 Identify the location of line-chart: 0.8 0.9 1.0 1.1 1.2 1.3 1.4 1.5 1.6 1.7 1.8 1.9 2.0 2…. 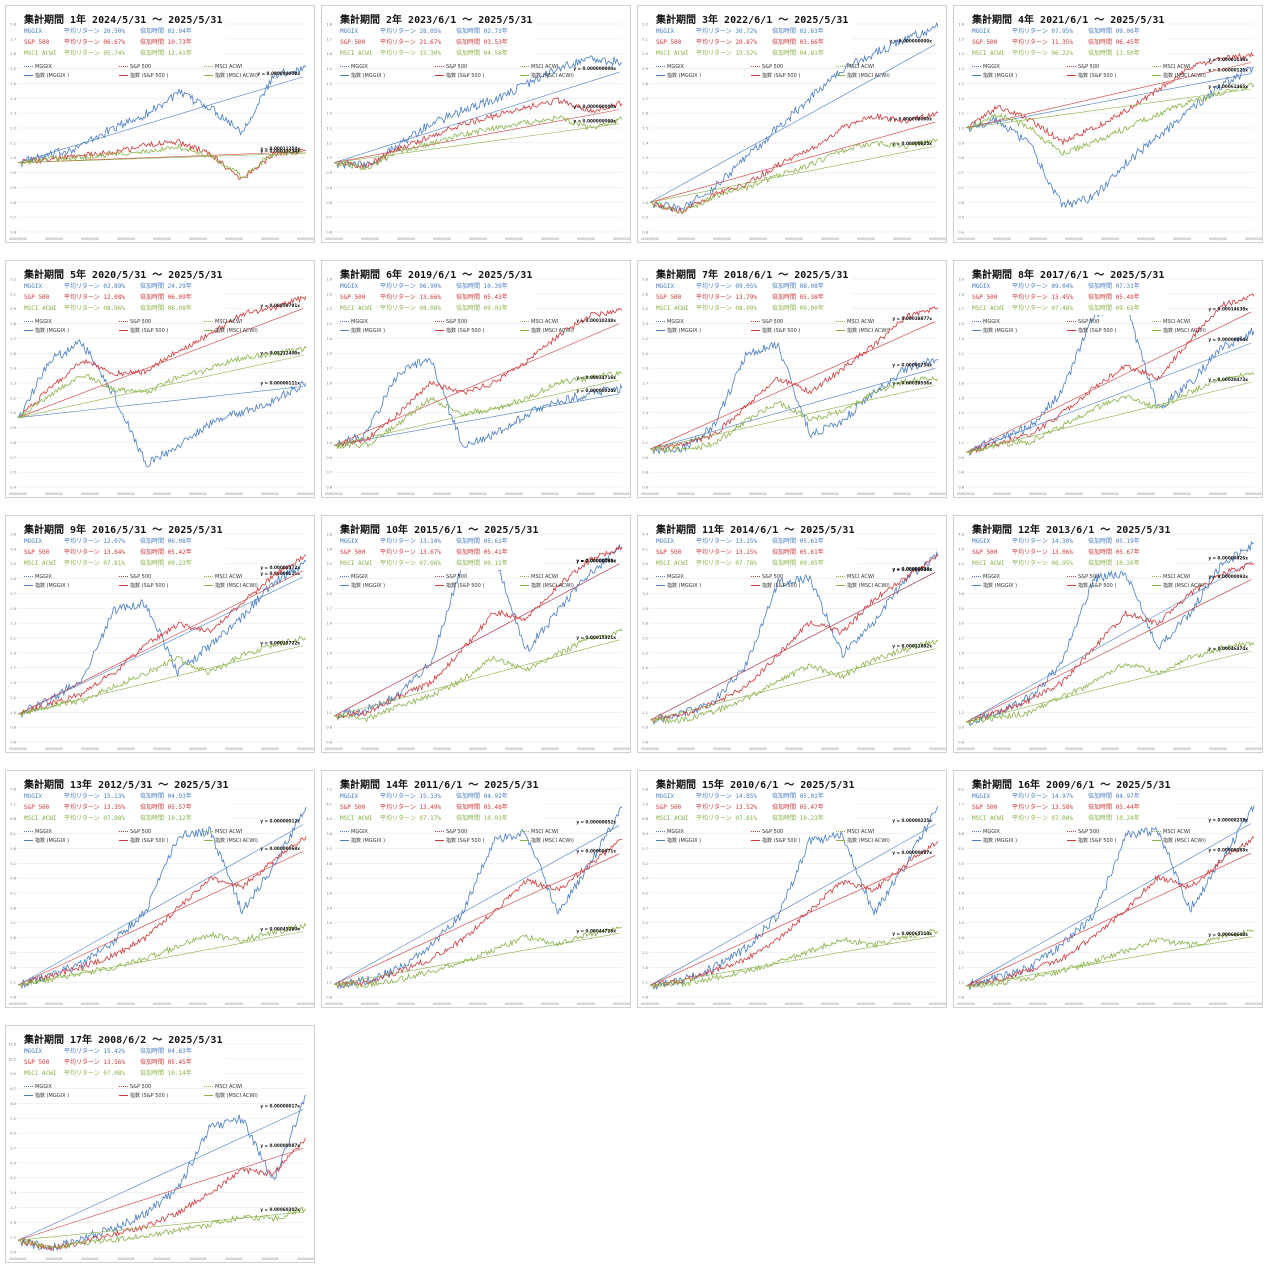
(793, 131).